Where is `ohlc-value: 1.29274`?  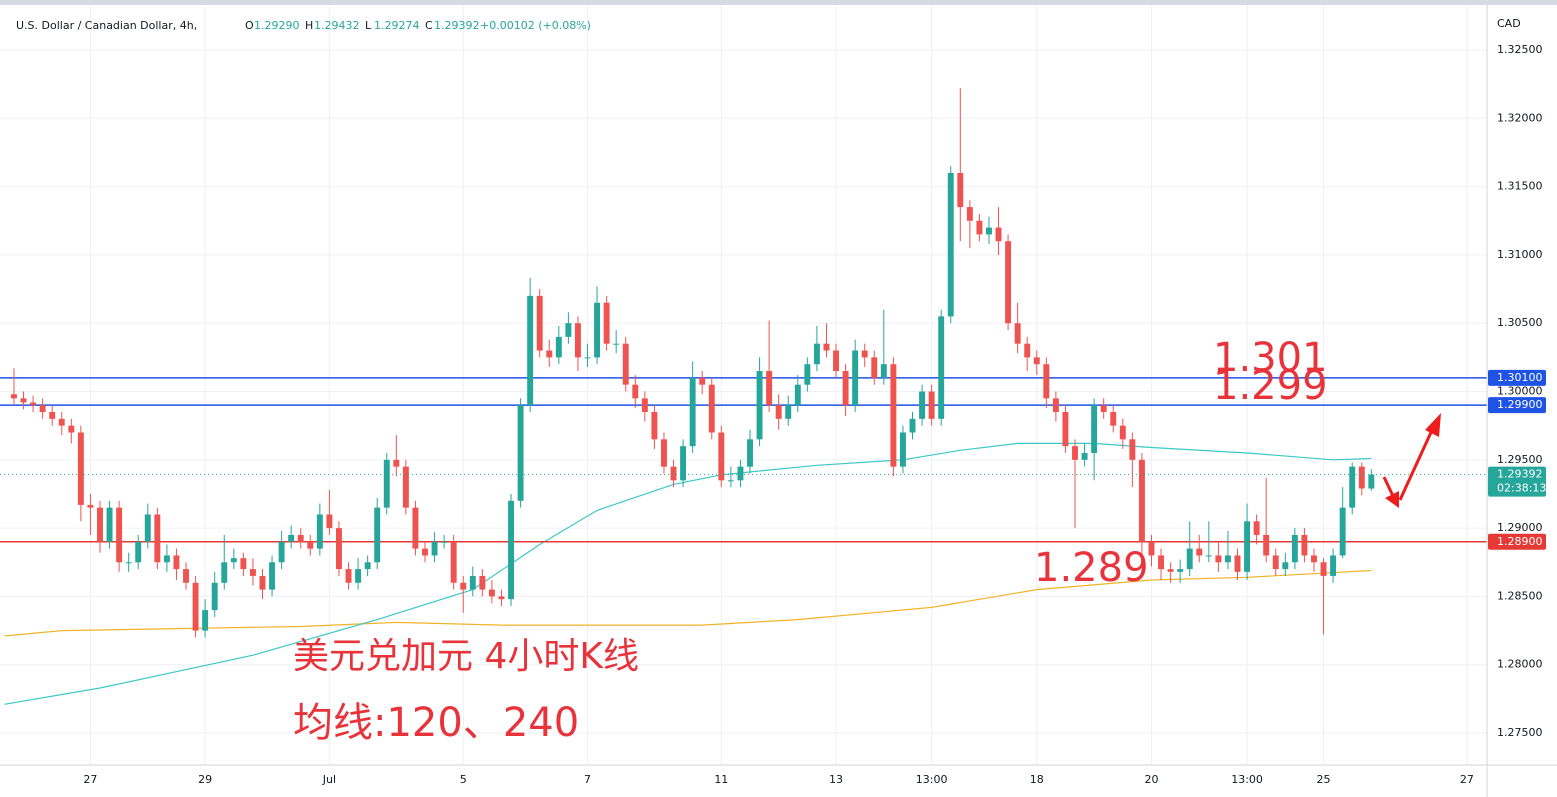 ohlc-value: 1.29274 is located at coordinates (397, 25).